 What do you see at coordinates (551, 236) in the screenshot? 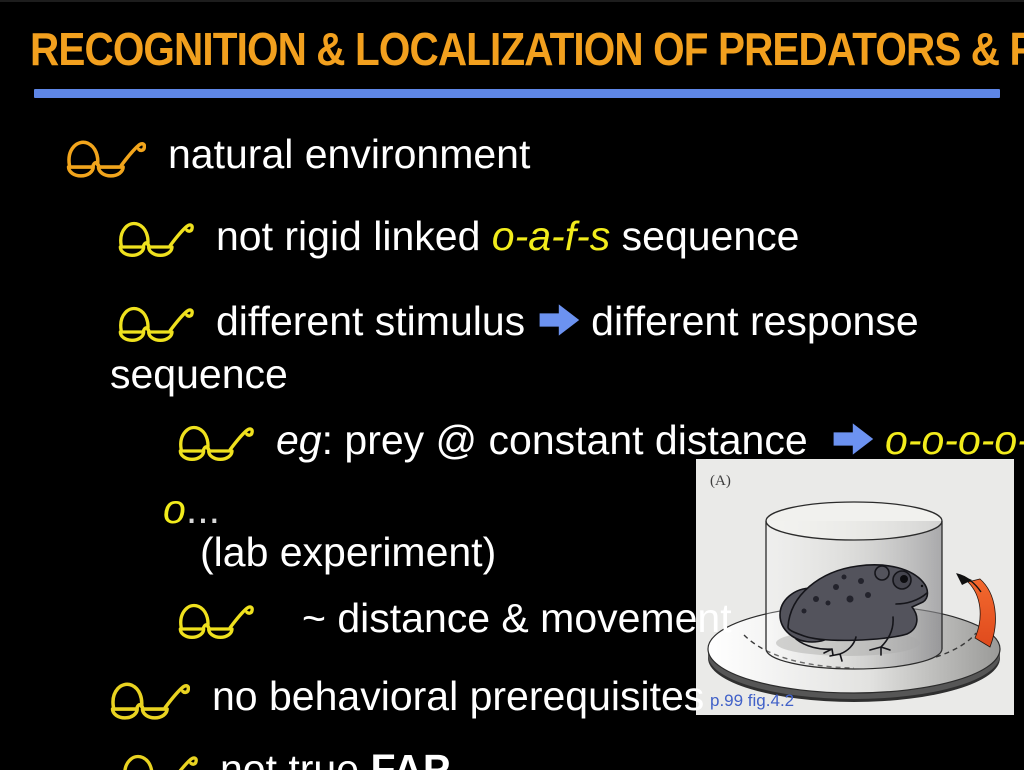
I see `highlight-oafs: o-a-f-s` at bounding box center [551, 236].